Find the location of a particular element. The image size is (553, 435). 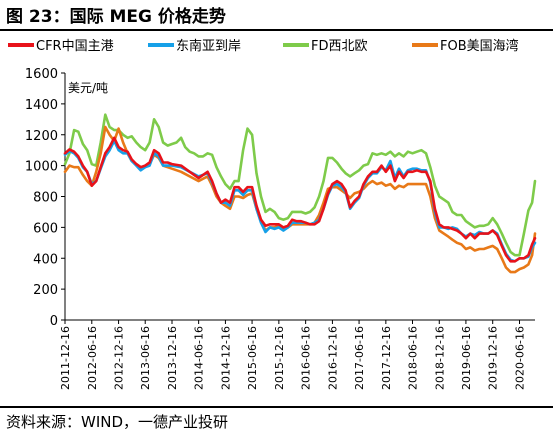

y-tick-label: 1600 is located at coordinates (41, 74).